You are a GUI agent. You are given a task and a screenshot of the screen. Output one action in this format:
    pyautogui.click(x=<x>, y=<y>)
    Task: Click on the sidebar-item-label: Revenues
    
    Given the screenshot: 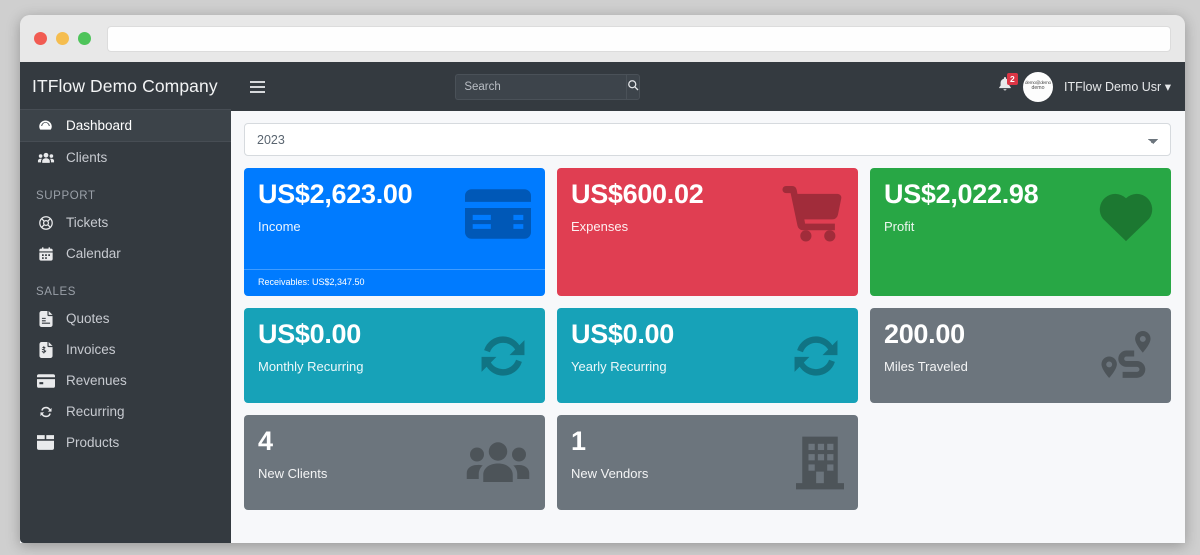 What is the action you would take?
    pyautogui.click(x=96, y=380)
    